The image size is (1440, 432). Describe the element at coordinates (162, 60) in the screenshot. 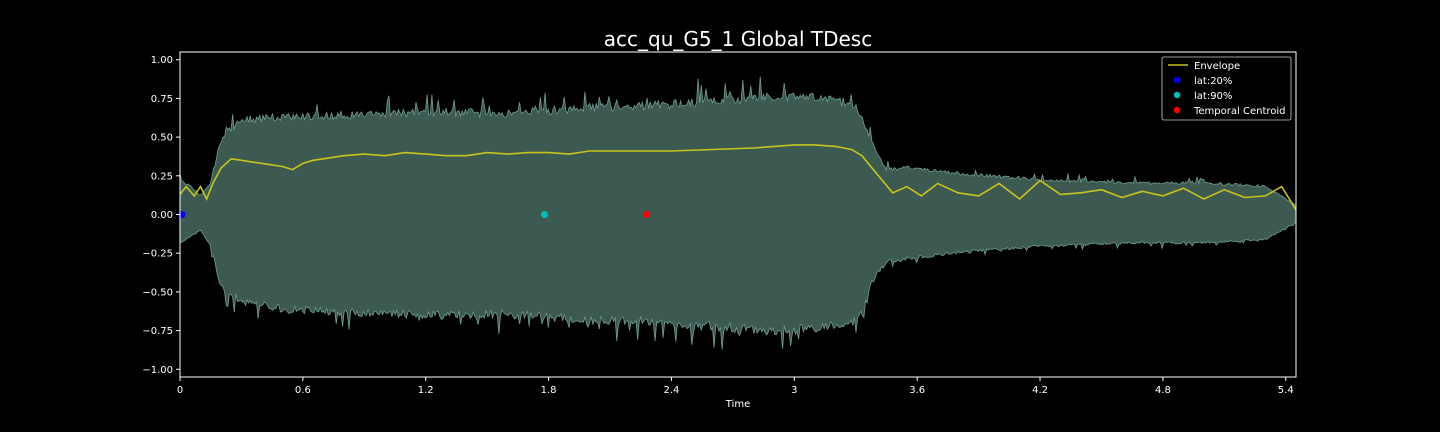

I see `y-tick-label: 1.00` at that location.